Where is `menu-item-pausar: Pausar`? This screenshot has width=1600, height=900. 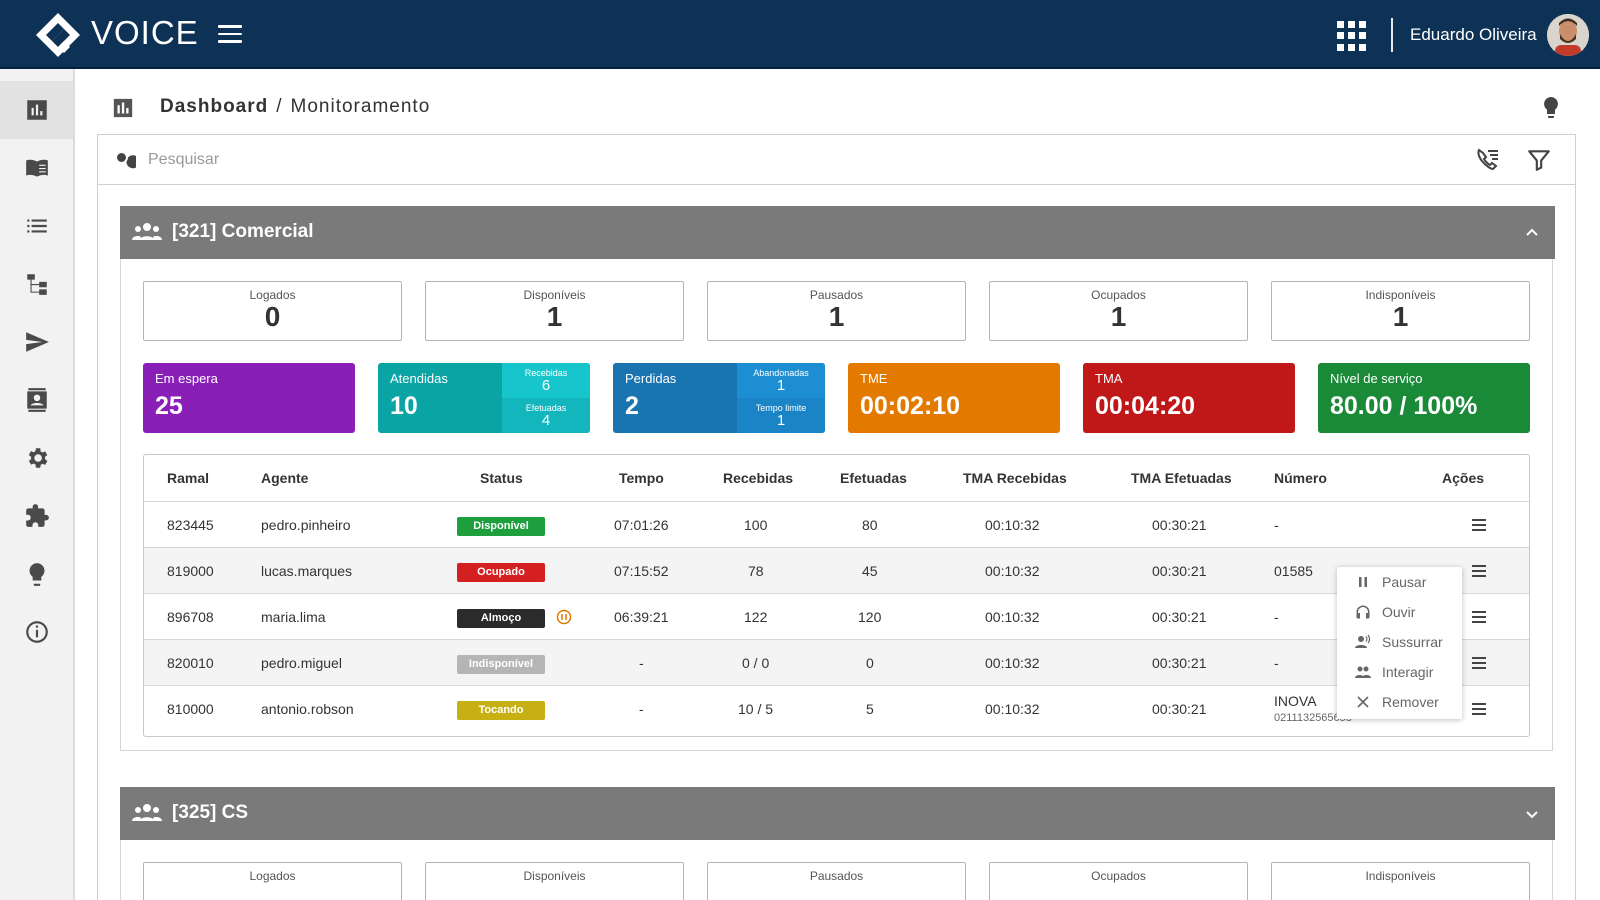
menu-item-pausar: Pausar is located at coordinates (1399, 582).